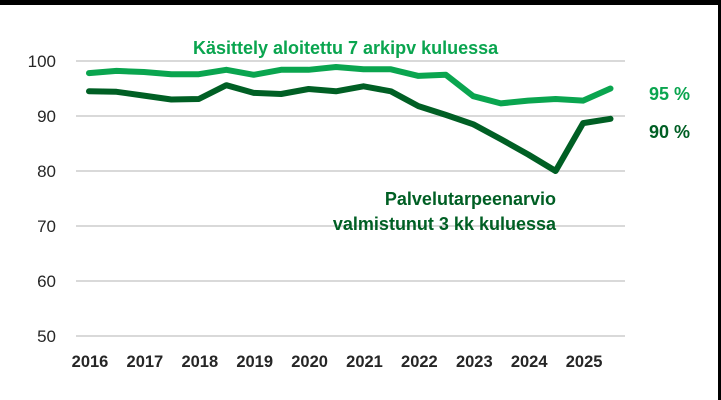 This screenshot has height=400, width=721. Describe the element at coordinates (360, 2) in the screenshot. I see `top-border` at that location.